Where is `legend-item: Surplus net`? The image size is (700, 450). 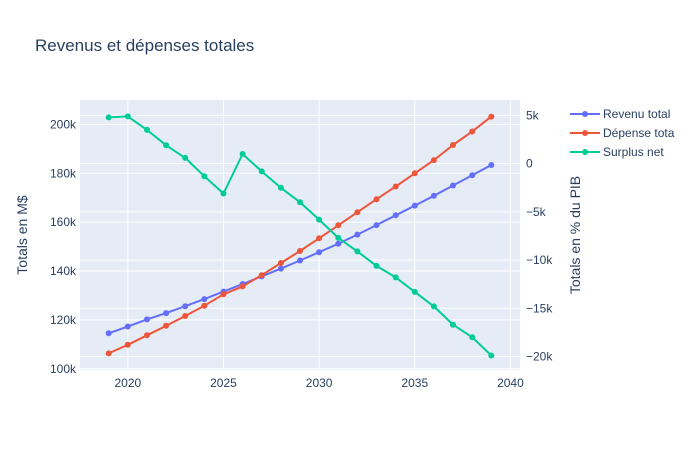
legend-item: Surplus net is located at coordinates (617, 152).